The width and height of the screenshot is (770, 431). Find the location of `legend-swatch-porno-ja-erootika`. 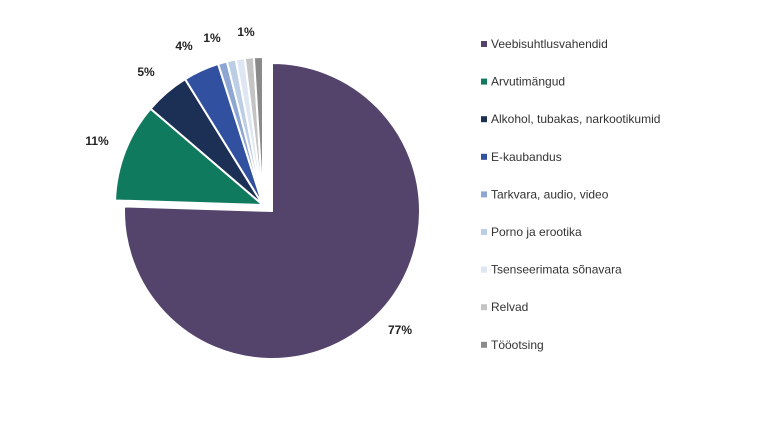

legend-swatch-porno-ja-erootika is located at coordinates (484, 232).